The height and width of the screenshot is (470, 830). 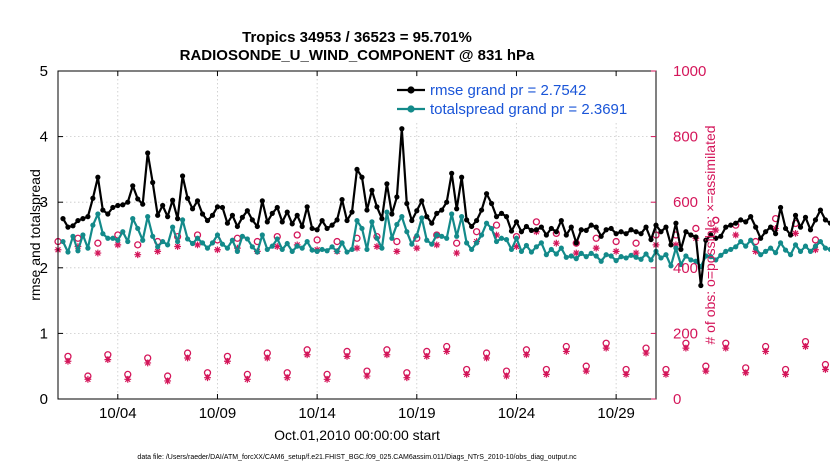 I want to click on x-tick-label: 10/09, so click(x=218, y=413).